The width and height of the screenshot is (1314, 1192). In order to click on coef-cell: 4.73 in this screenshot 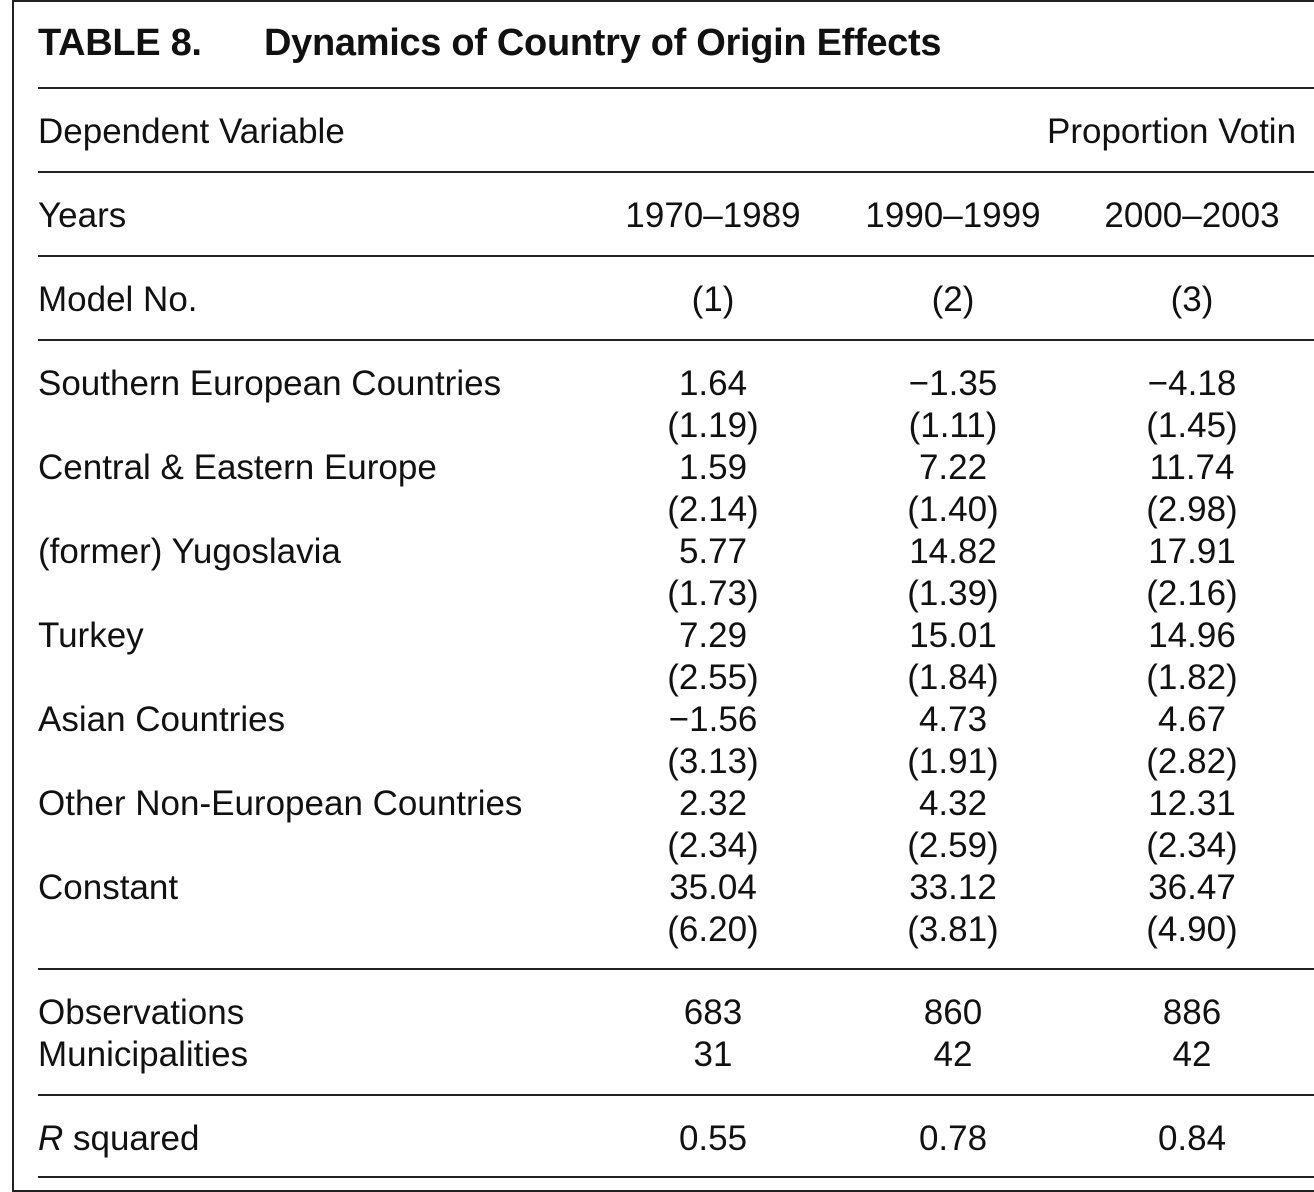, I will do `click(953, 719)`.